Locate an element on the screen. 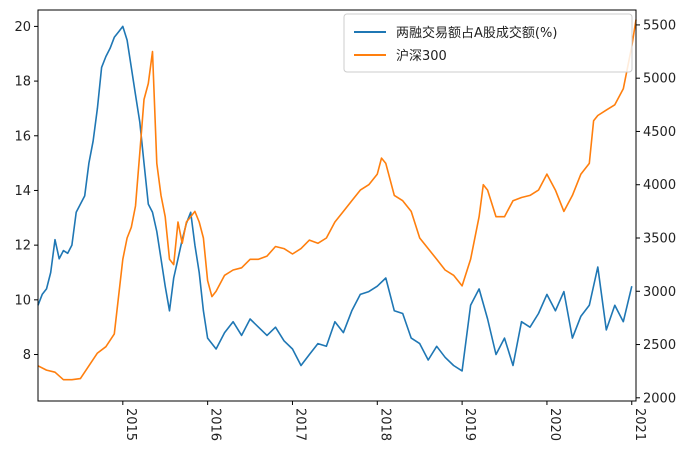 The height and width of the screenshot is (456, 693). left-y-tick-label: 16 is located at coordinates (22, 136).